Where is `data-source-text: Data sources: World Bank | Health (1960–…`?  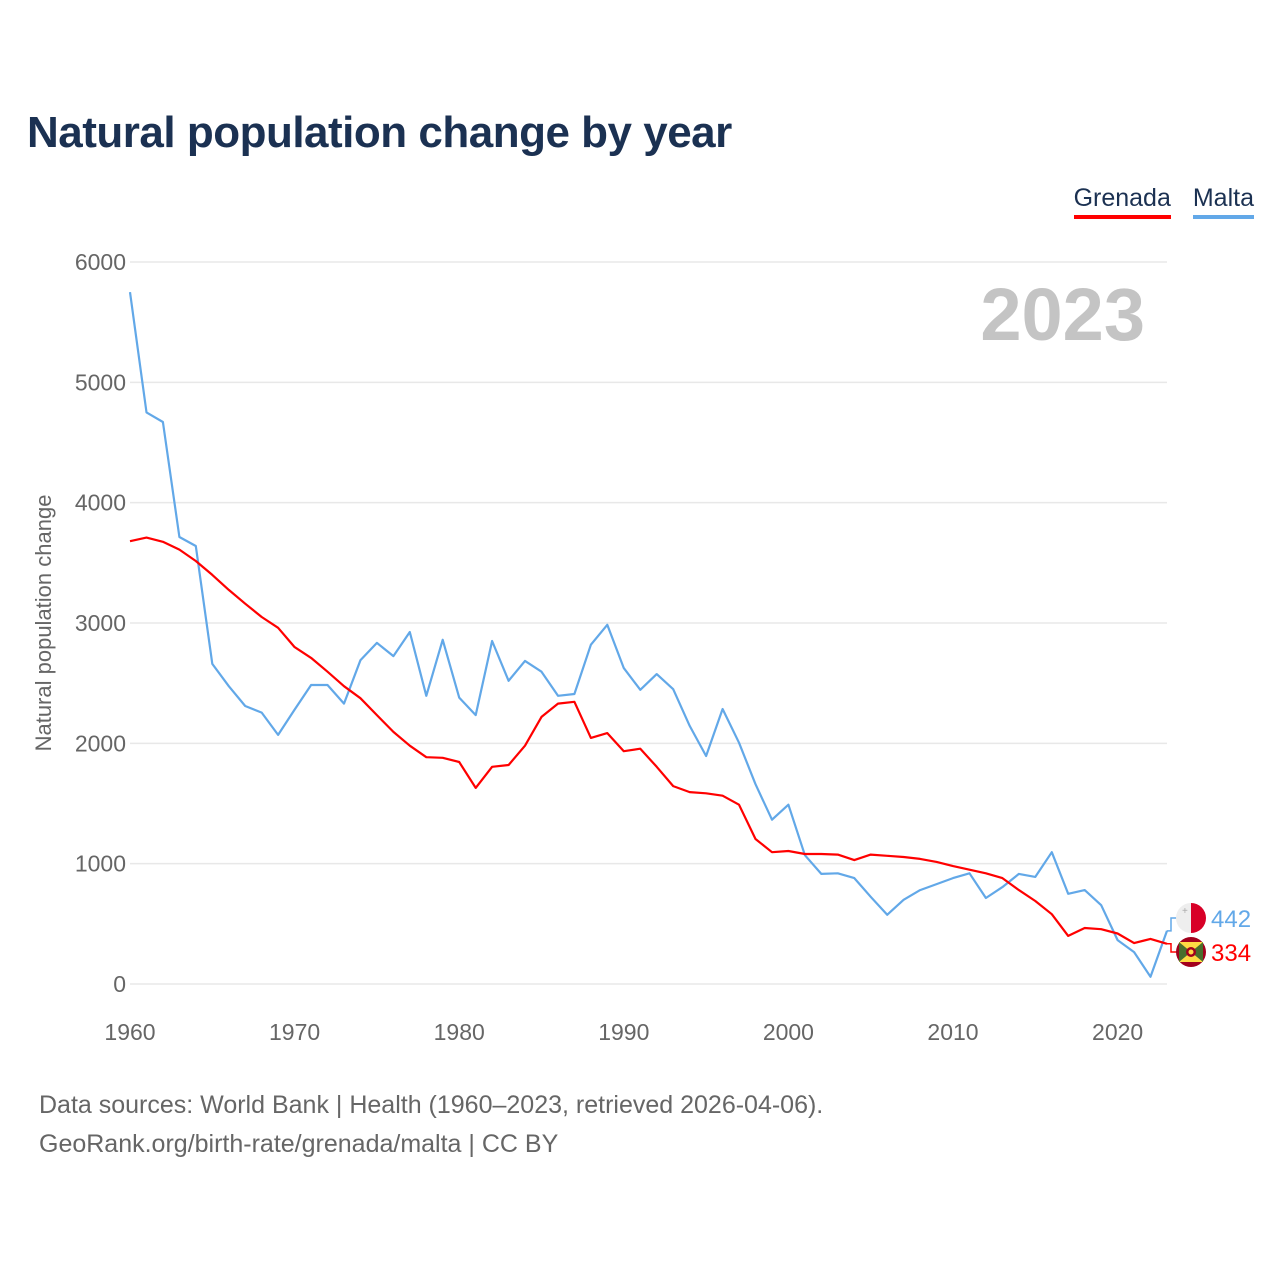
data-source-text: Data sources: World Bank | Health (1960–… is located at coordinates (431, 1105).